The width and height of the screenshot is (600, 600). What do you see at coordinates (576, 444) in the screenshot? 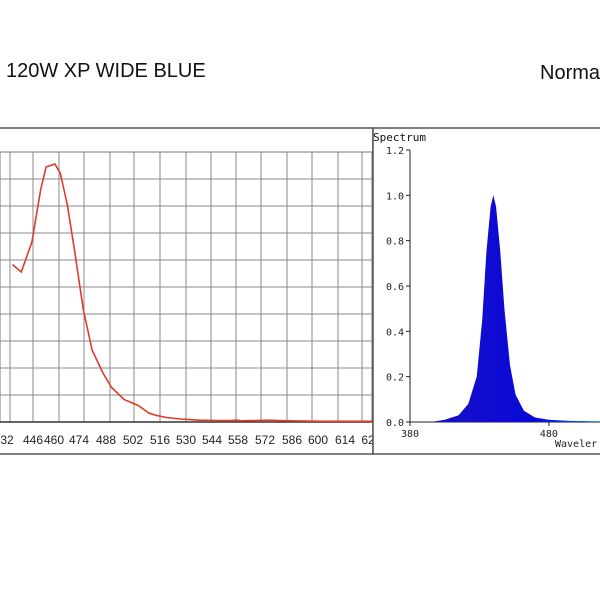
I see `right-x-axis-label: Waveler` at bounding box center [576, 444].